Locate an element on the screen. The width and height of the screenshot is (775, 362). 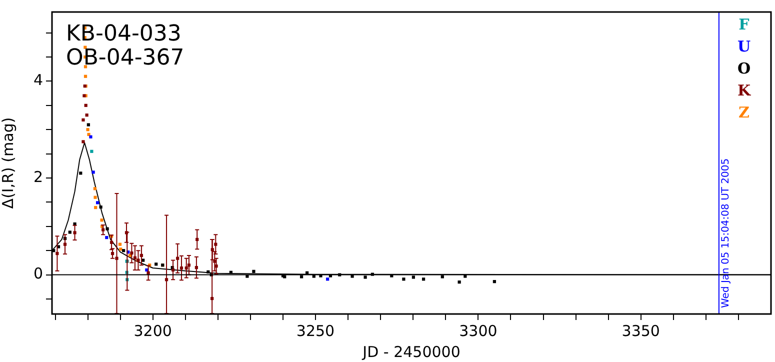
x-tick-label: 3350 is located at coordinates (641, 331).